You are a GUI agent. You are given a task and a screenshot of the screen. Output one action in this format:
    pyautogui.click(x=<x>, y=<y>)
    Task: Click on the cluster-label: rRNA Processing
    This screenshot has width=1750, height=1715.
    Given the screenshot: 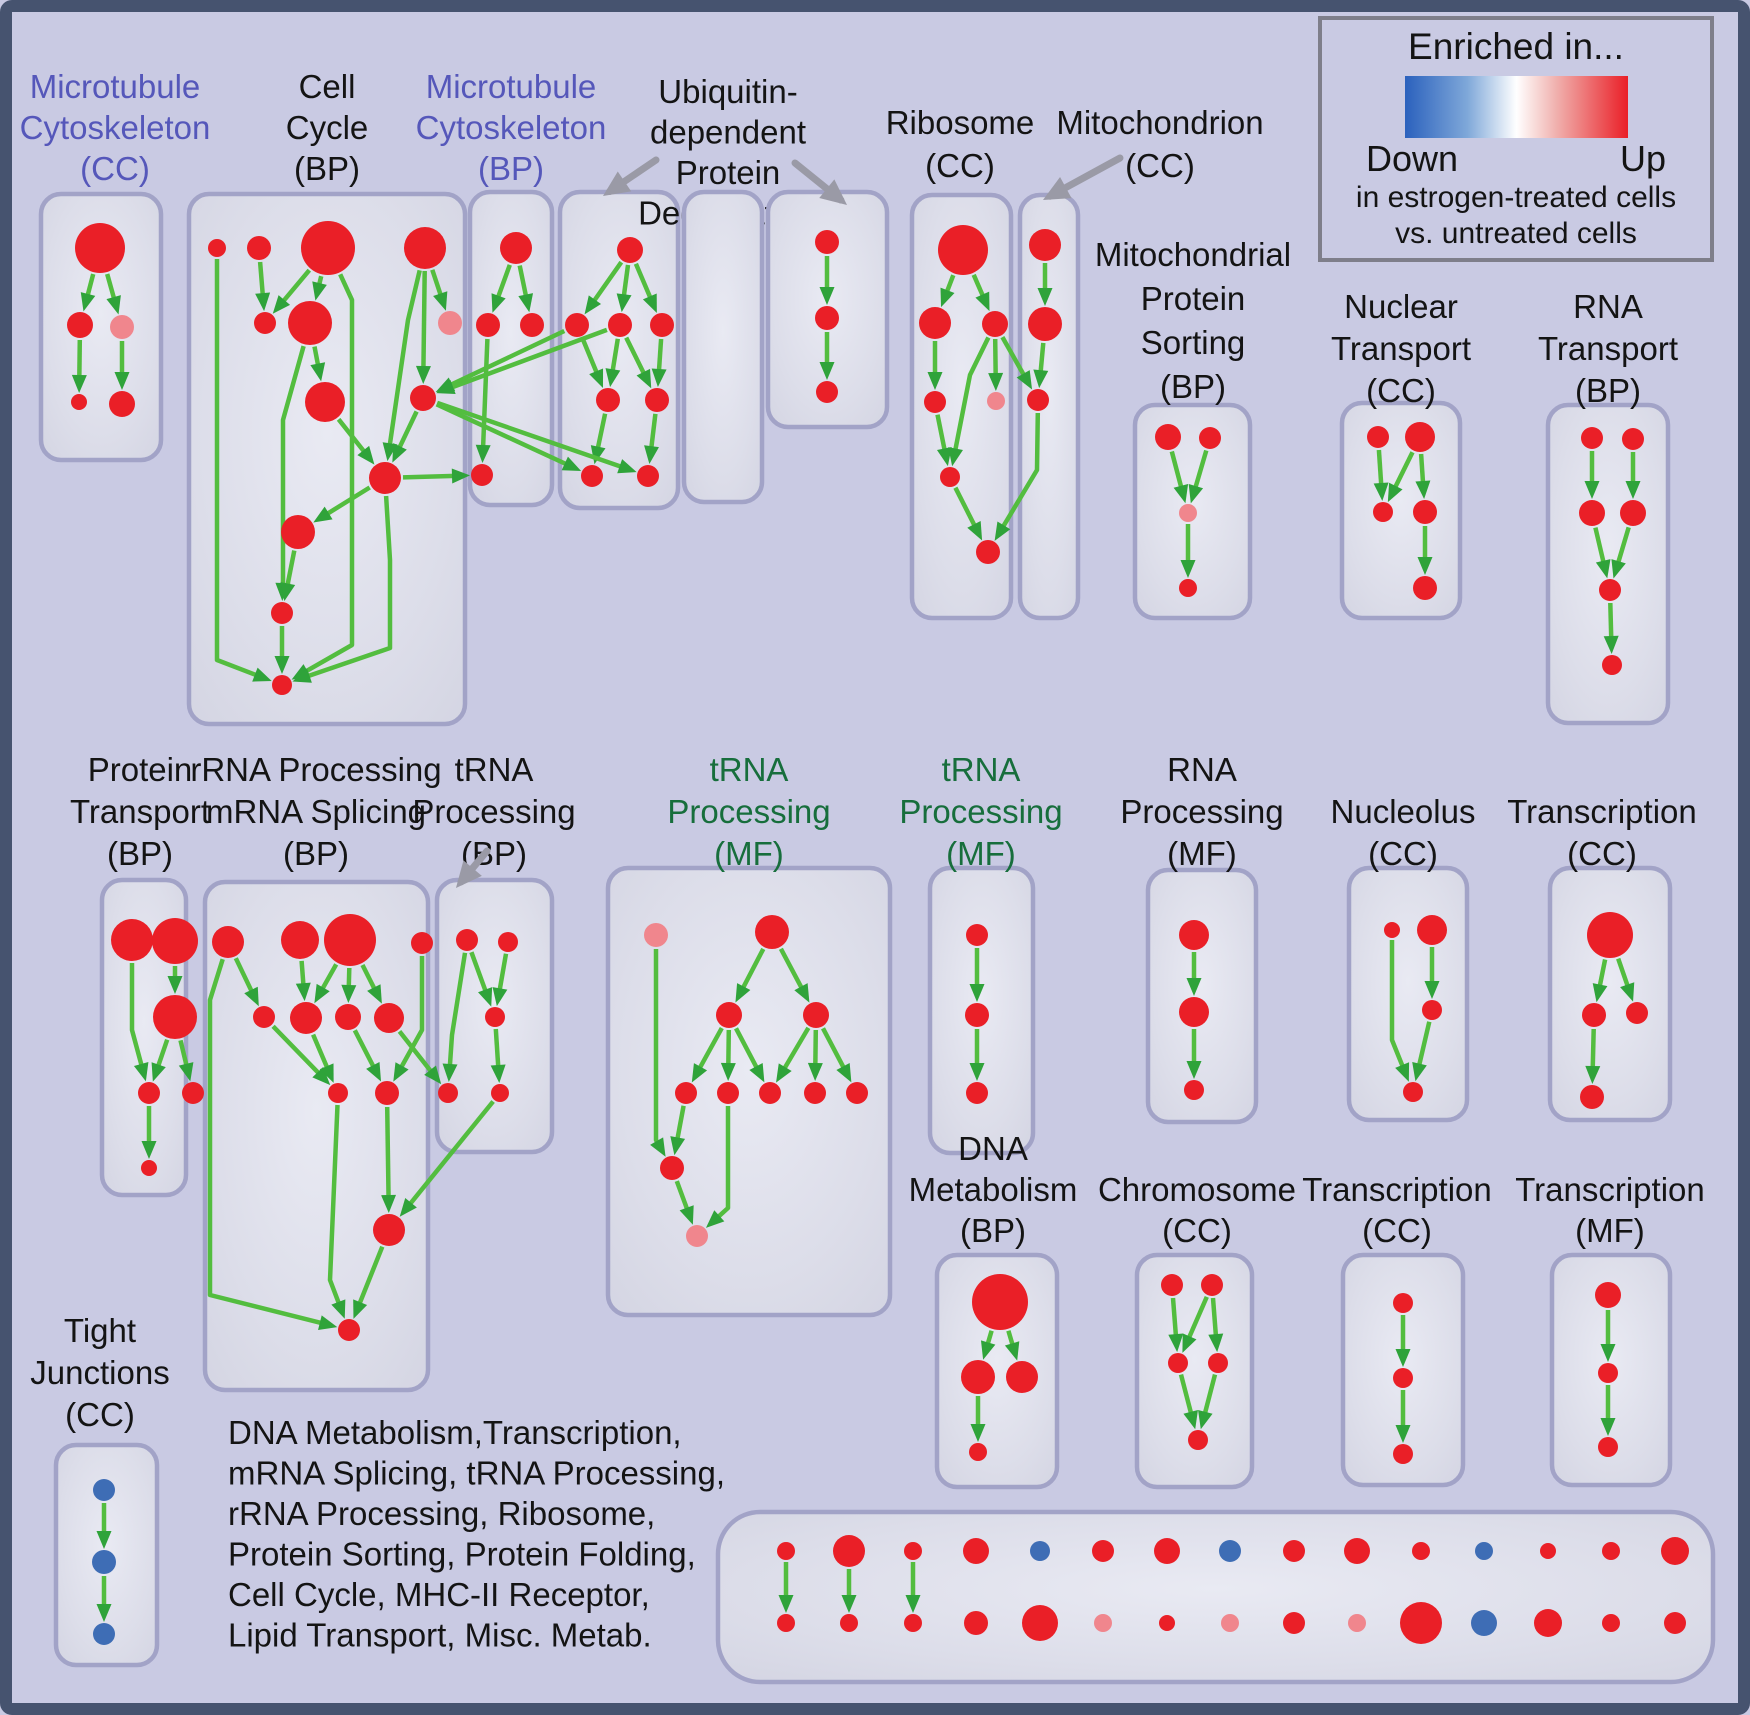 What is the action you would take?
    pyautogui.click(x=315, y=769)
    